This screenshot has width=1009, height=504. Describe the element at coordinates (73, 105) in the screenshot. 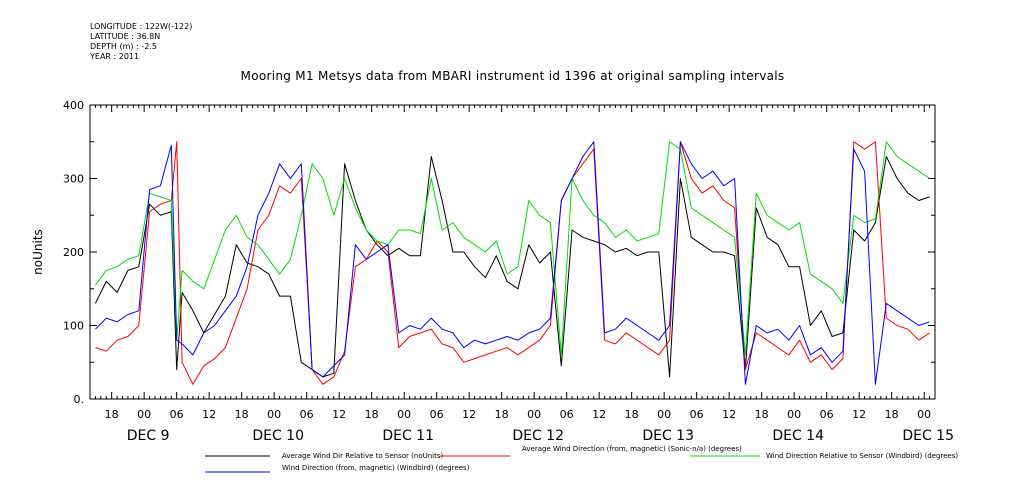

I see `y-tick-label: 400` at that location.